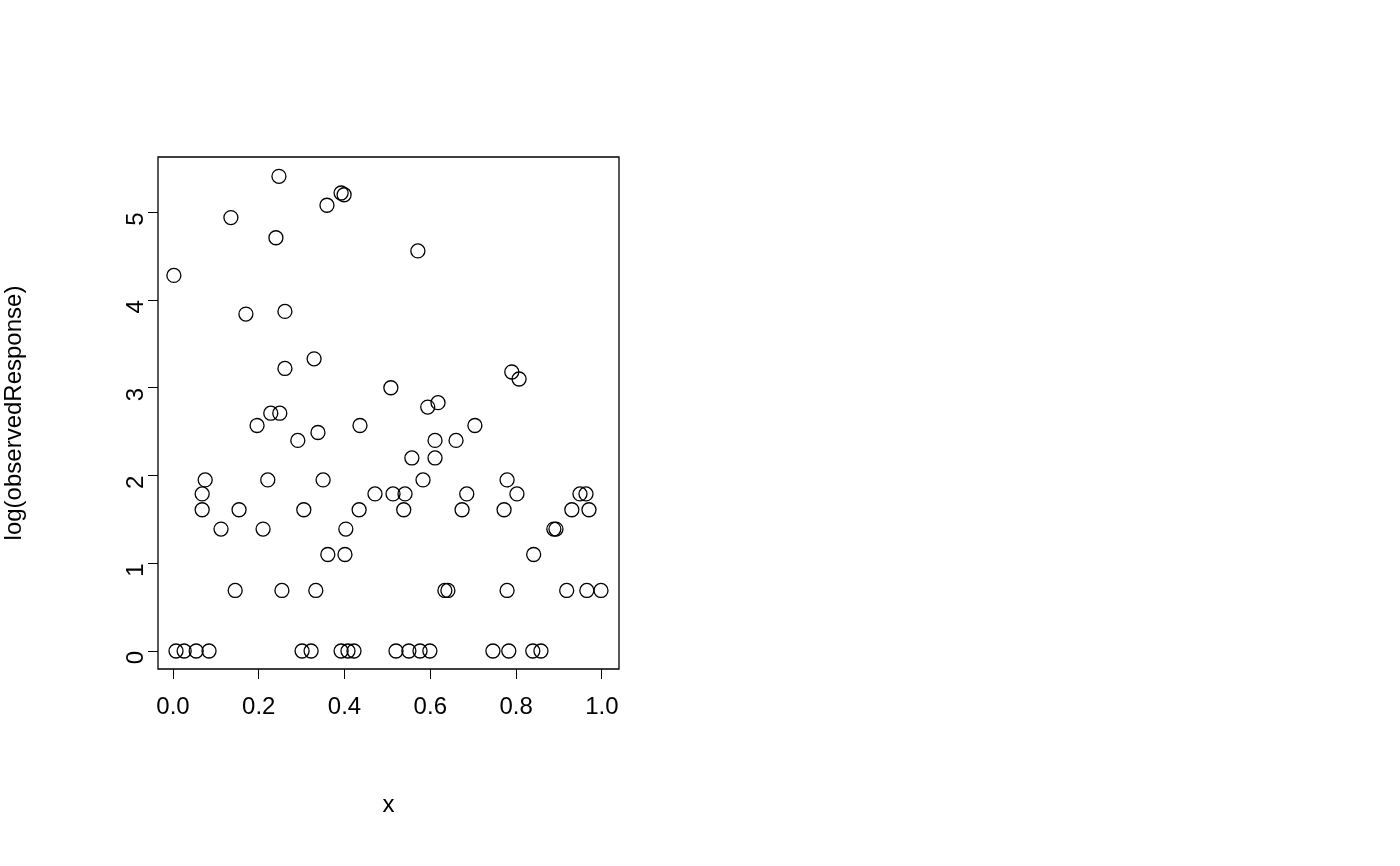 This screenshot has width=1400, height=866. I want to click on y-tick-label: 0, so click(134, 658).